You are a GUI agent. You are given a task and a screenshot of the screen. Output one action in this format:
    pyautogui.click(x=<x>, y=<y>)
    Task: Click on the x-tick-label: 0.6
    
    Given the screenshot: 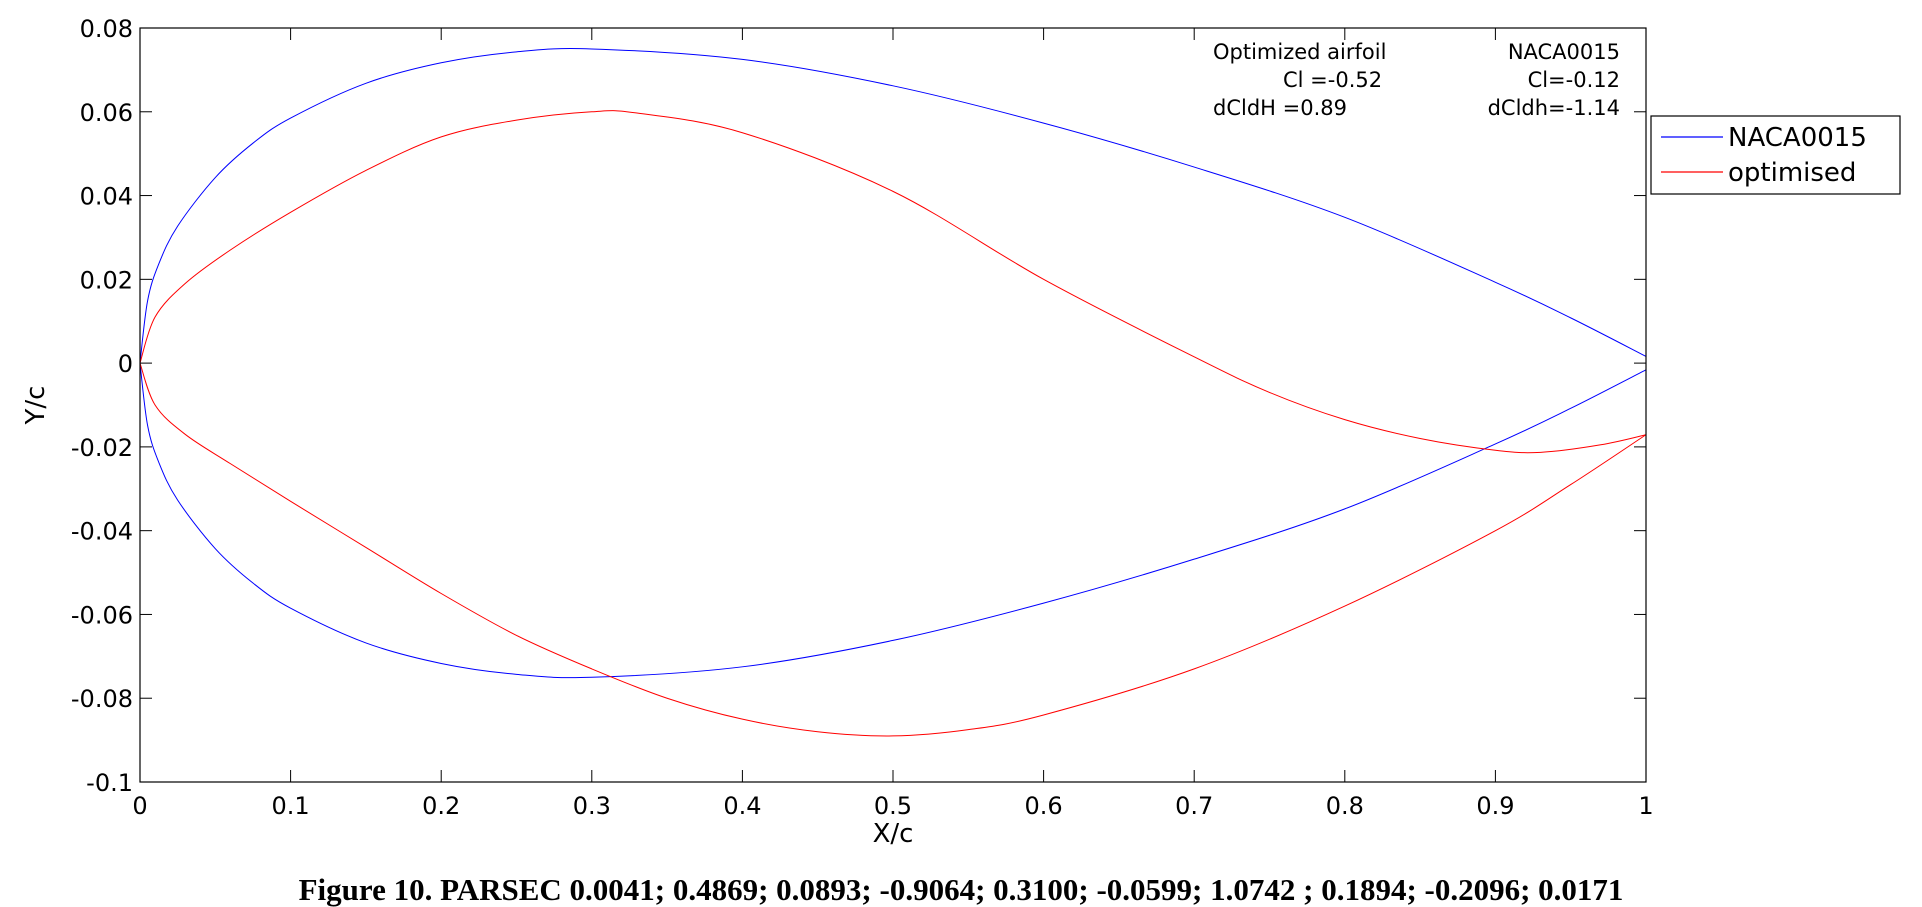 What is the action you would take?
    pyautogui.click(x=1044, y=806)
    